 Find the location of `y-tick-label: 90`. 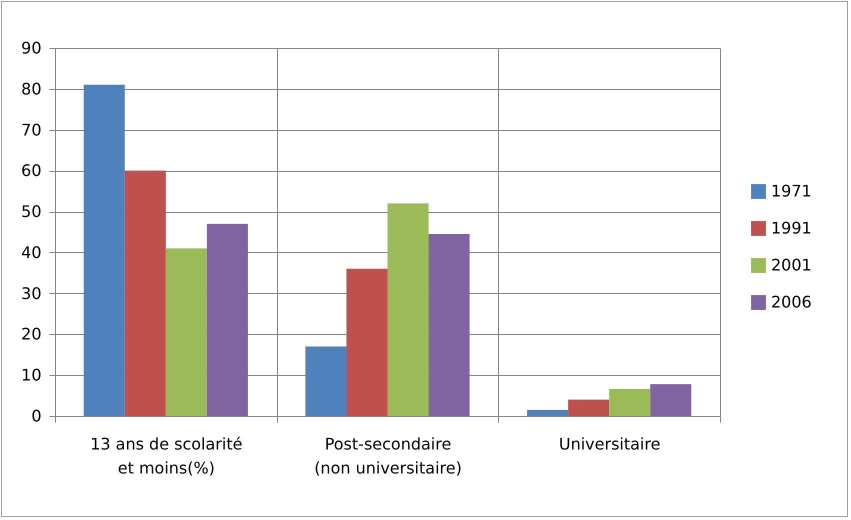

y-tick-label: 90 is located at coordinates (31, 48).